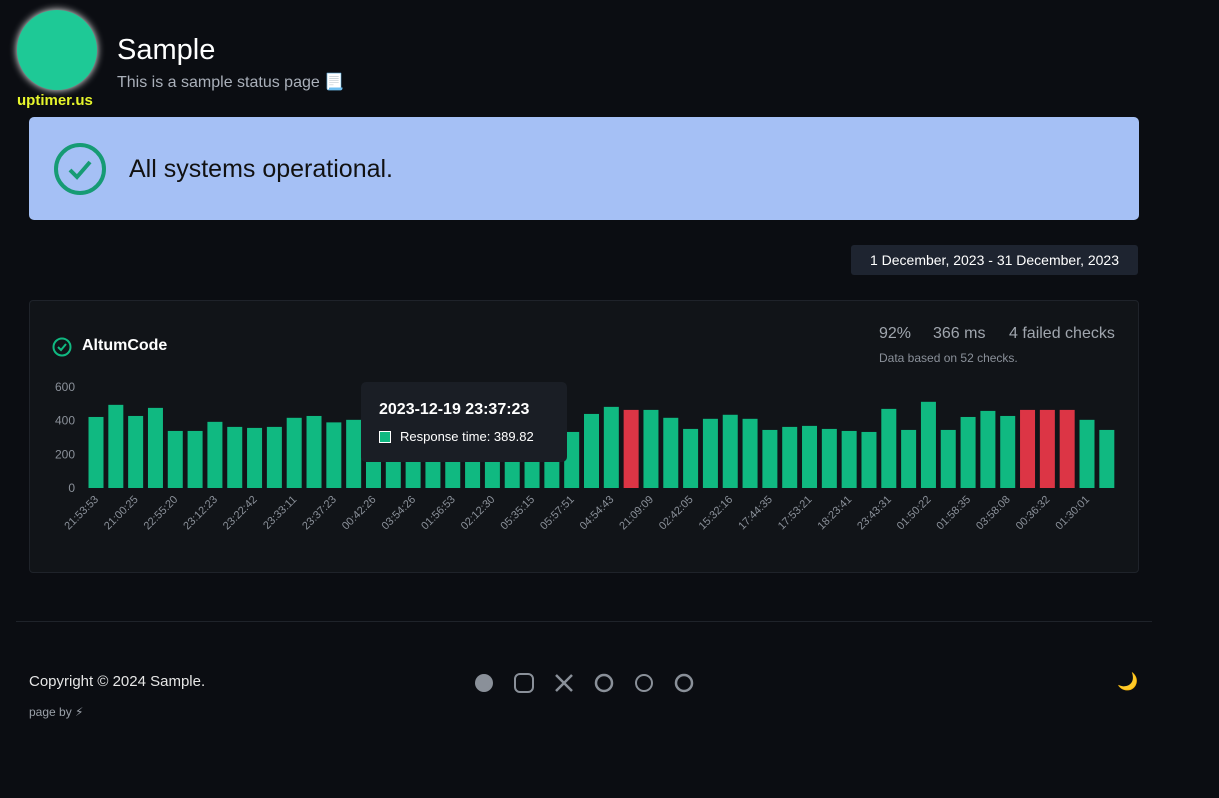 This screenshot has height=798, width=1219. What do you see at coordinates (484, 683) in the screenshot?
I see `facebook-icon` at bounding box center [484, 683].